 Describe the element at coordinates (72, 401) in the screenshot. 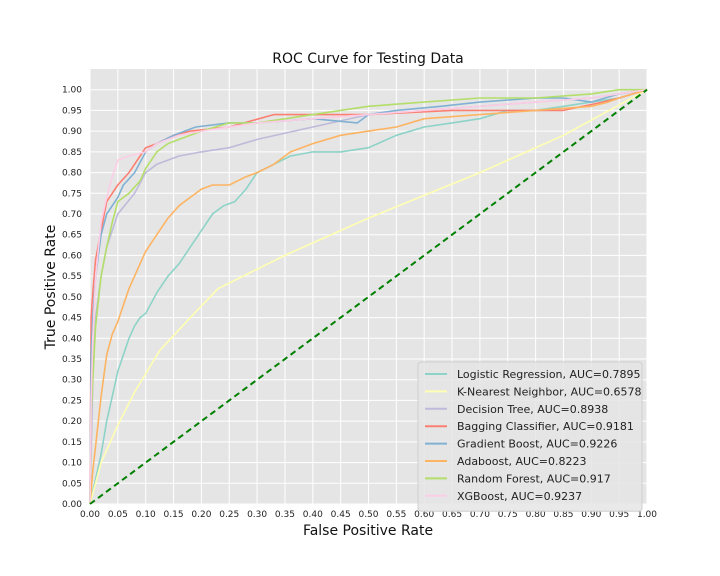

I see `y-tick-label: 0.25` at that location.